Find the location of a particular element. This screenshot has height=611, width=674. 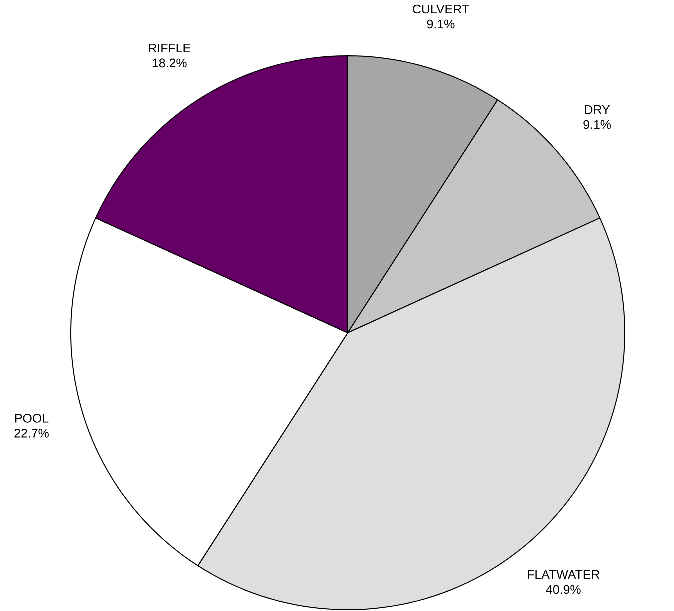

data-label: 40.9% is located at coordinates (563, 589).